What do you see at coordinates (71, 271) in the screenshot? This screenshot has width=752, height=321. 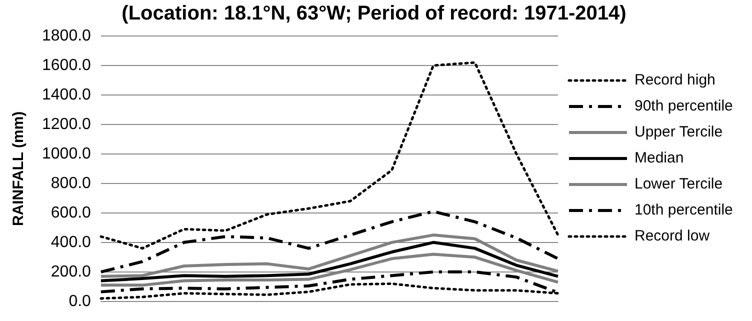 I see `y-tick-label: 200.0` at bounding box center [71, 271].